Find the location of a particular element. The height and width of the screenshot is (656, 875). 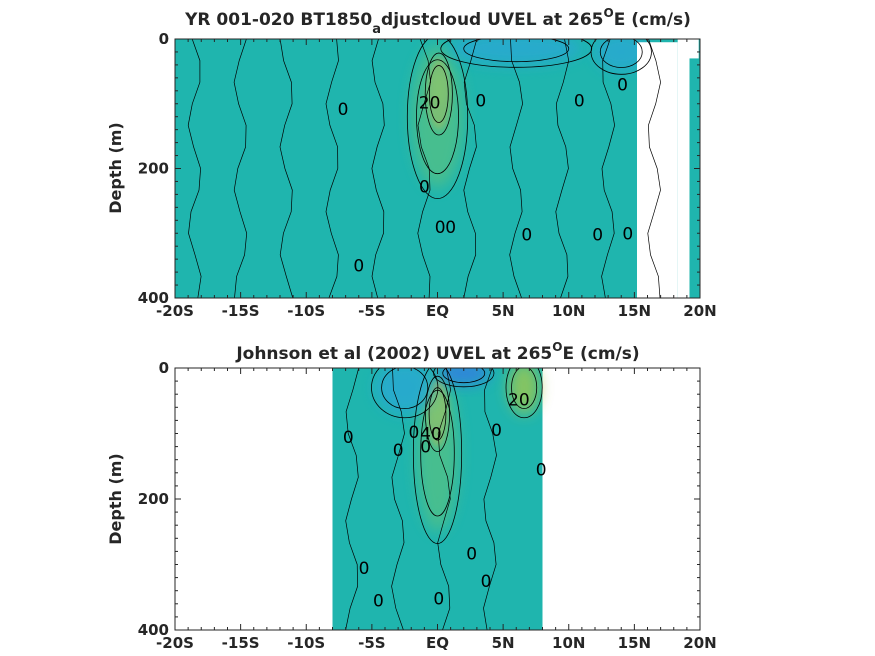

lower-panel-velocity-field is located at coordinates (437, 499).